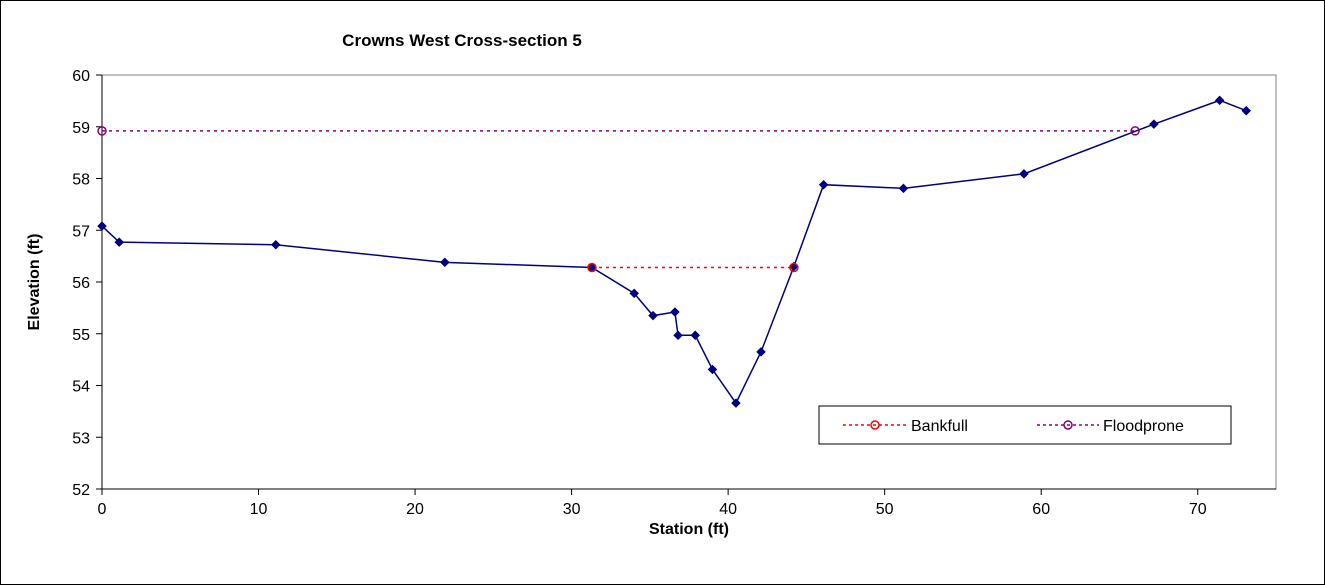 This screenshot has width=1325, height=585. I want to click on x-tick-label: 10, so click(259, 509).